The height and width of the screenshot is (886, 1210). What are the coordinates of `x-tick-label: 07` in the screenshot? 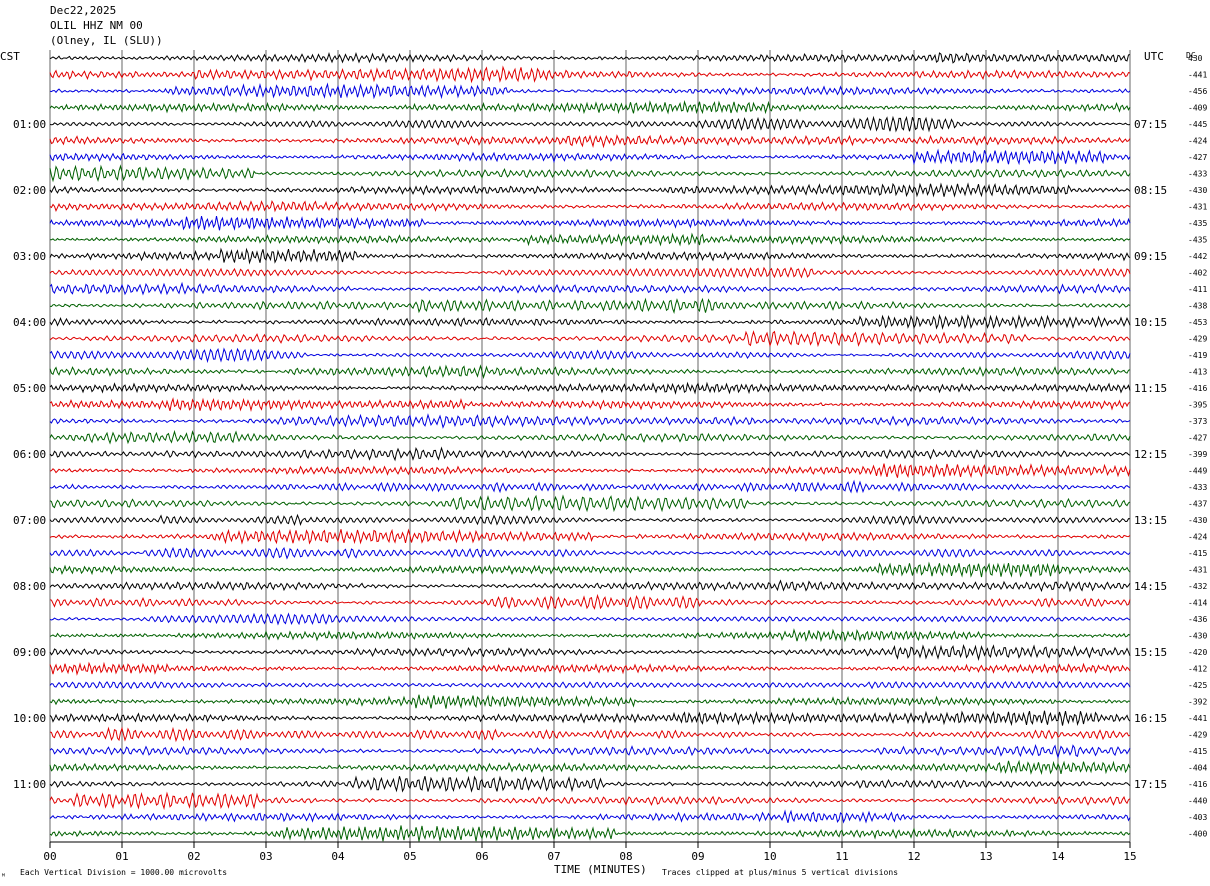 It's located at (553, 856).